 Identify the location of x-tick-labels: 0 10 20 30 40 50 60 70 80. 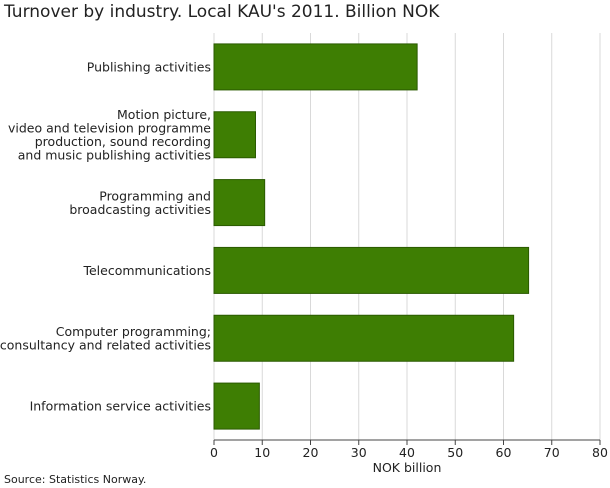
(409, 450).